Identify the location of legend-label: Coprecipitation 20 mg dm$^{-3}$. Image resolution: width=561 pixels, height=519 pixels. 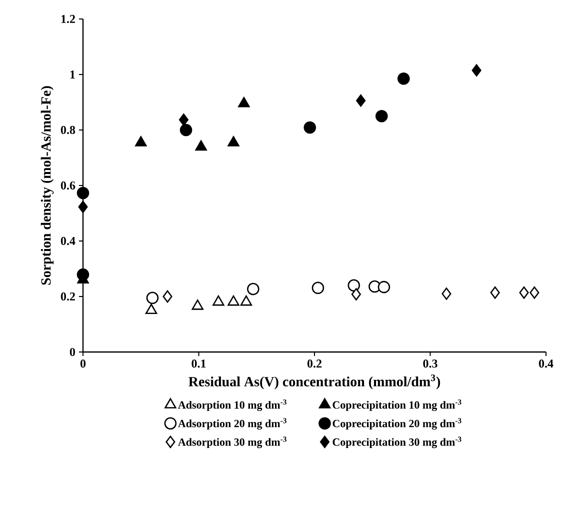
(397, 424).